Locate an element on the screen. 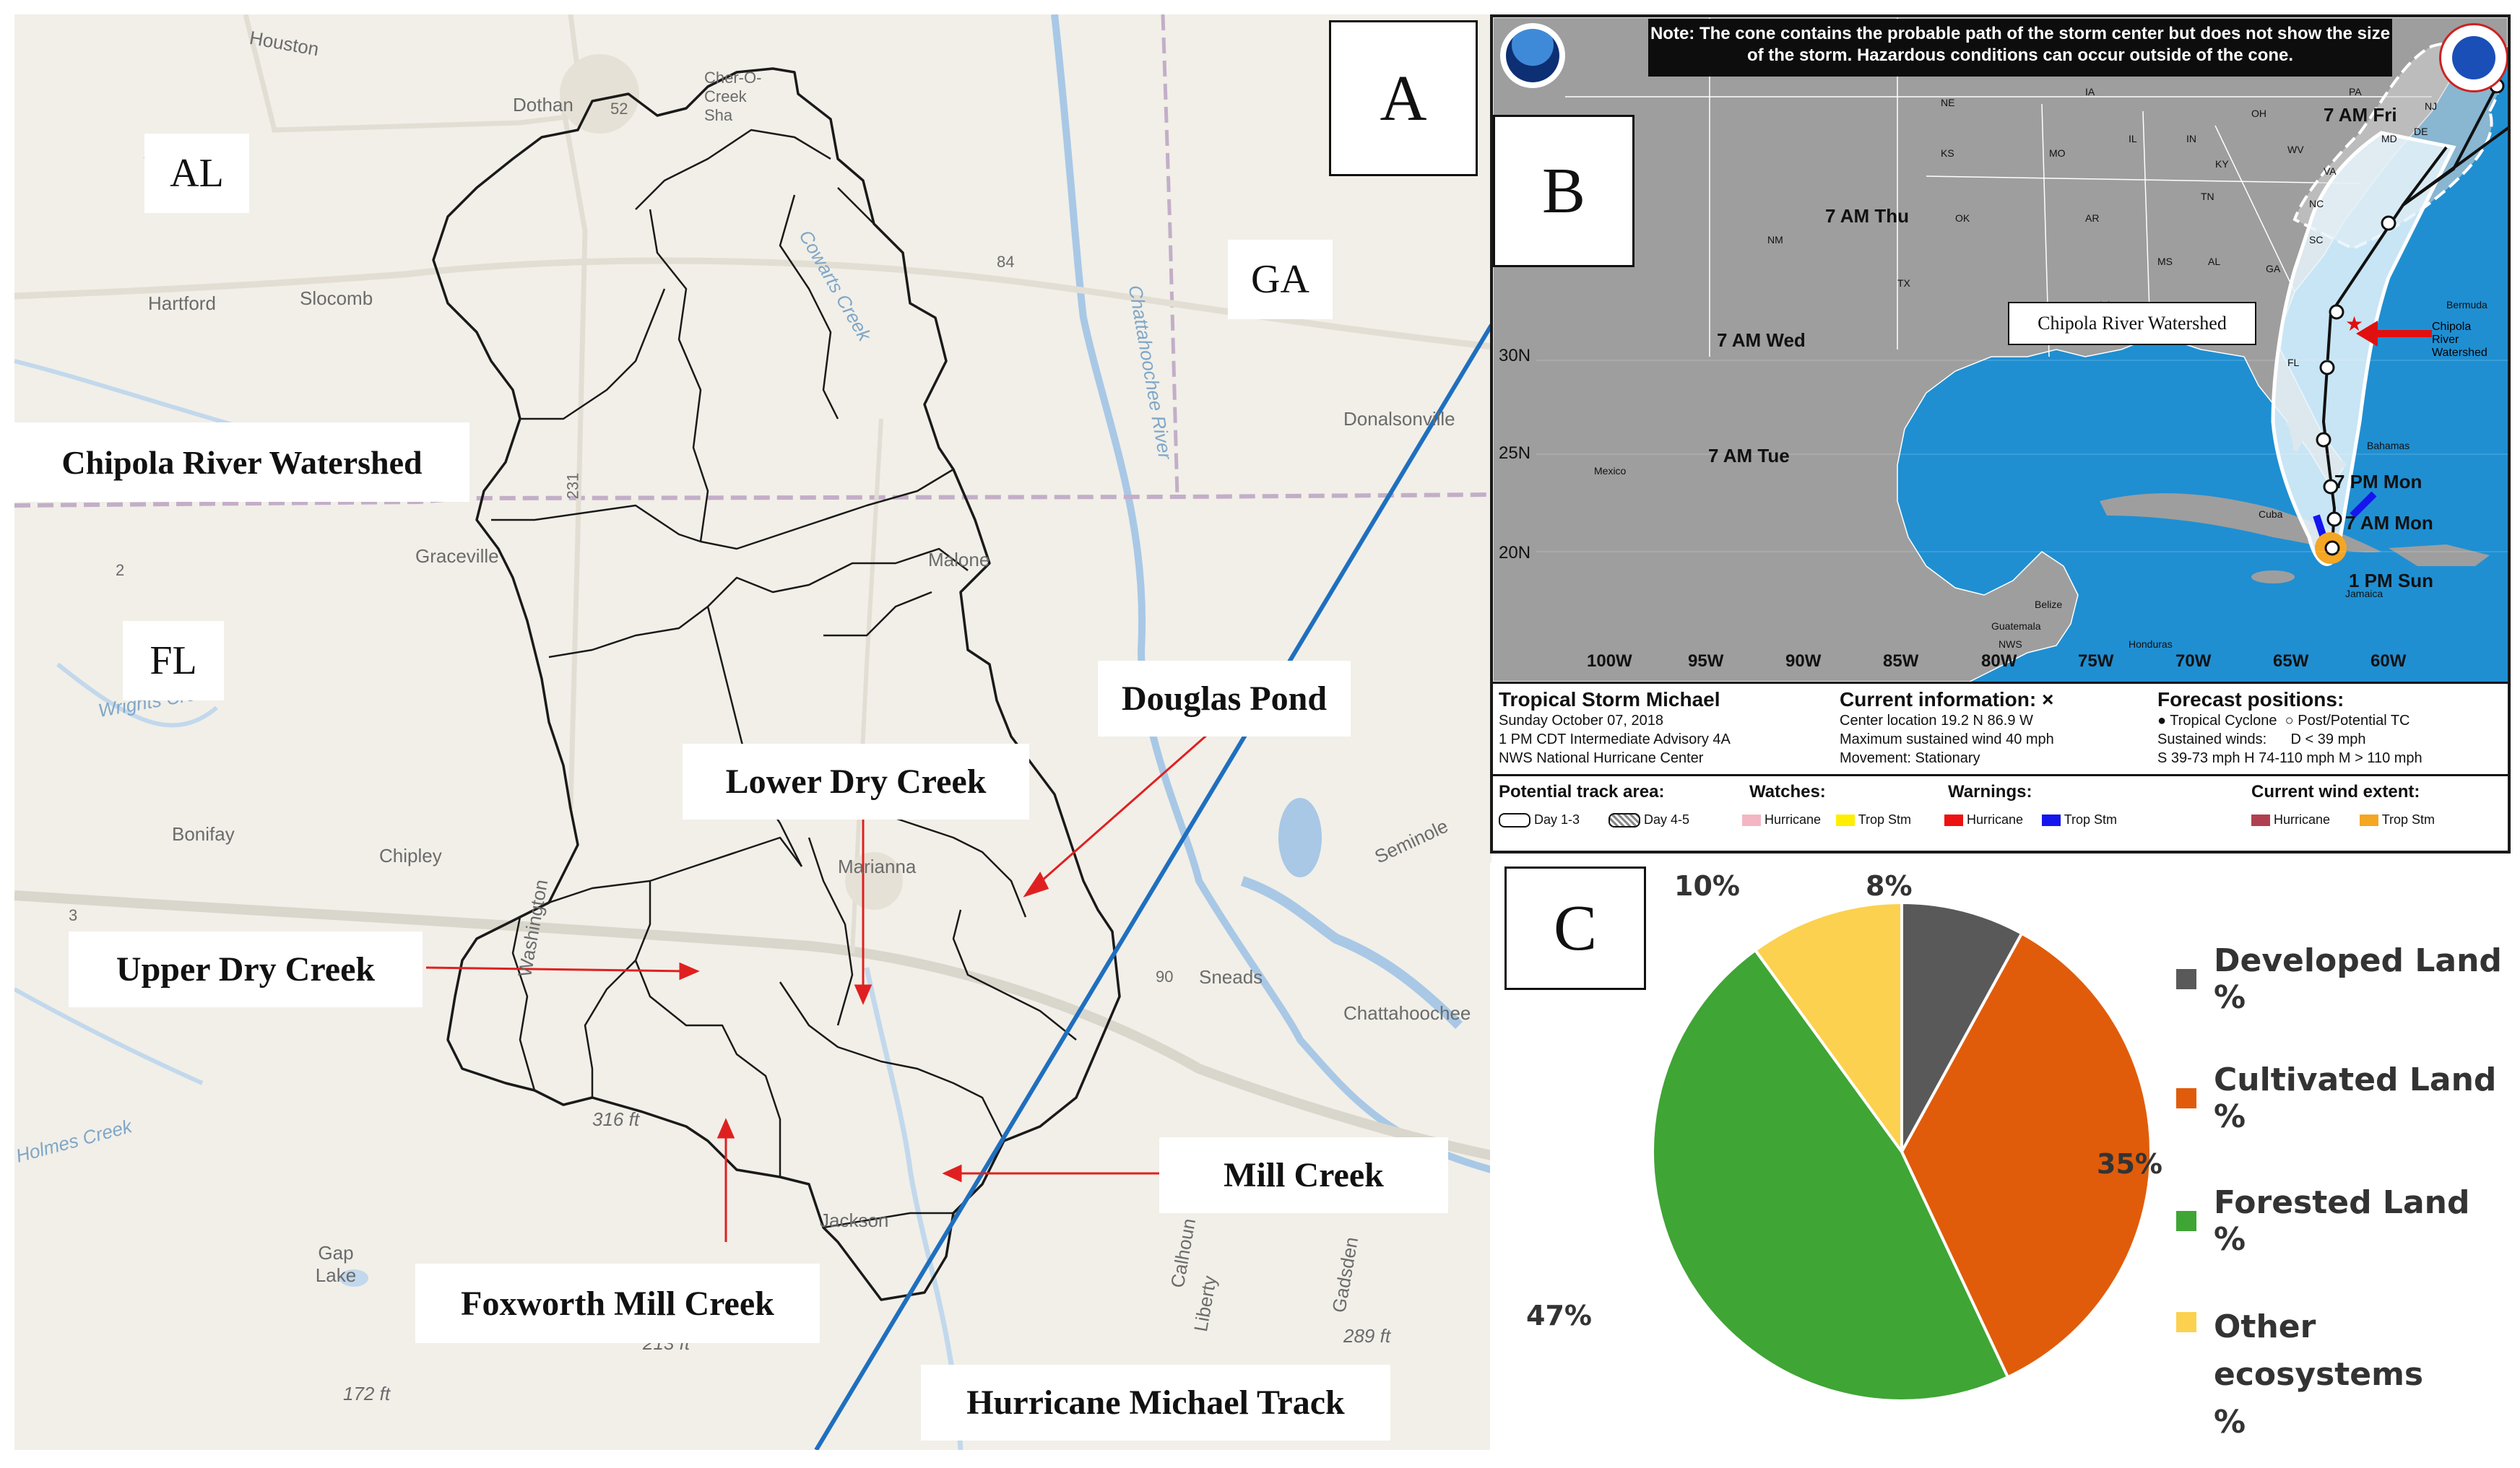 Image resolution: width=2520 pixels, height=1468 pixels. forecast-time-label: 7 PM Mon is located at coordinates (2378, 481).